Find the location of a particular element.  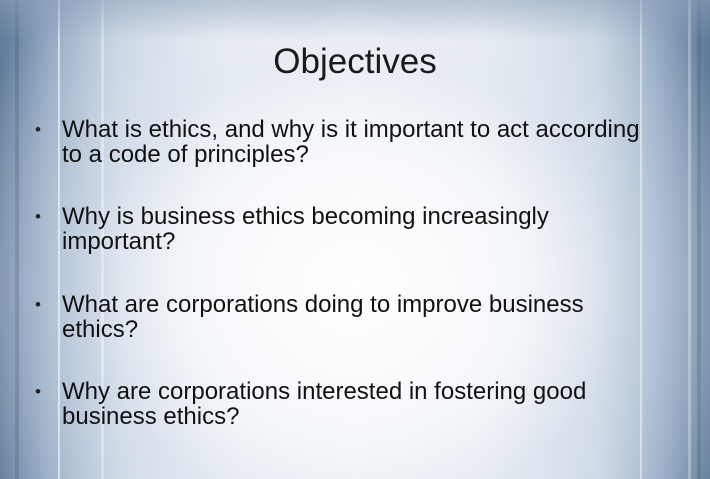

slide-title: Objectives is located at coordinates (355, 61).